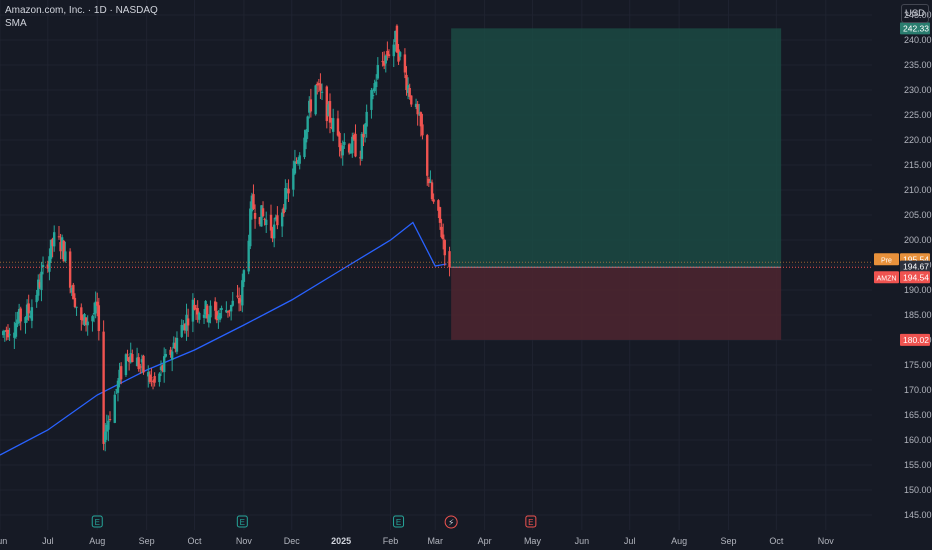 This screenshot has height=550, width=932. Describe the element at coordinates (915, 13) in the screenshot. I see `currency-button: USD` at that location.